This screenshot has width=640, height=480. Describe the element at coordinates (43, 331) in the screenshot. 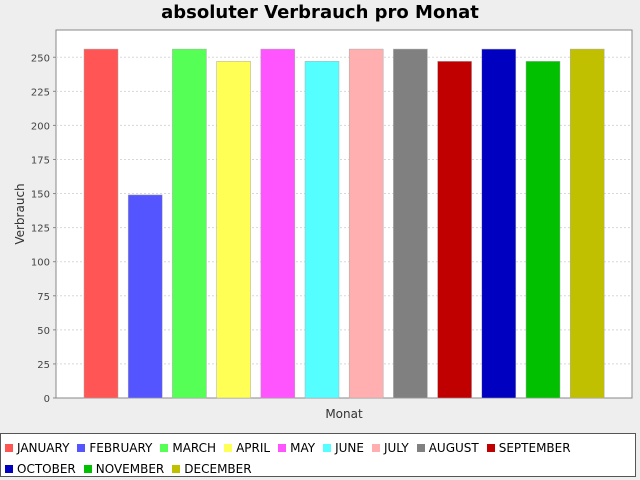

I see `y-tick-label: 50` at that location.